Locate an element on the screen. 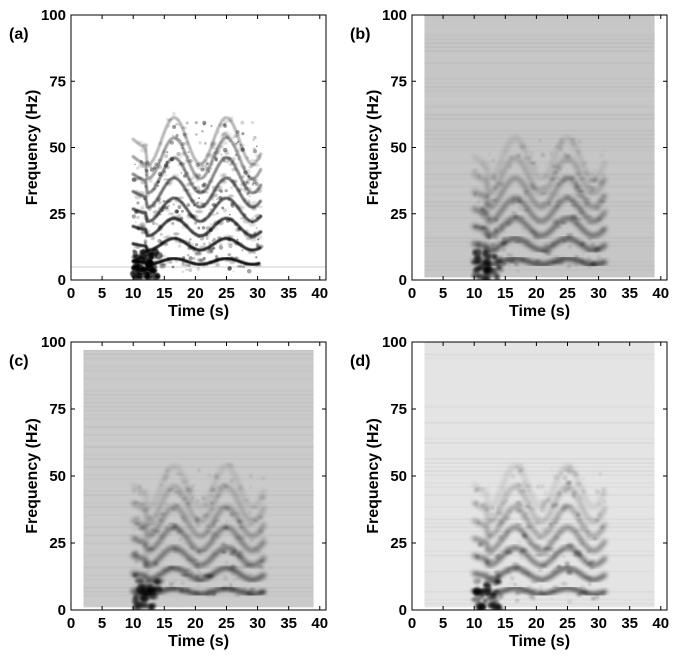  harmonic-ridge is located at coordinates (539, 556).